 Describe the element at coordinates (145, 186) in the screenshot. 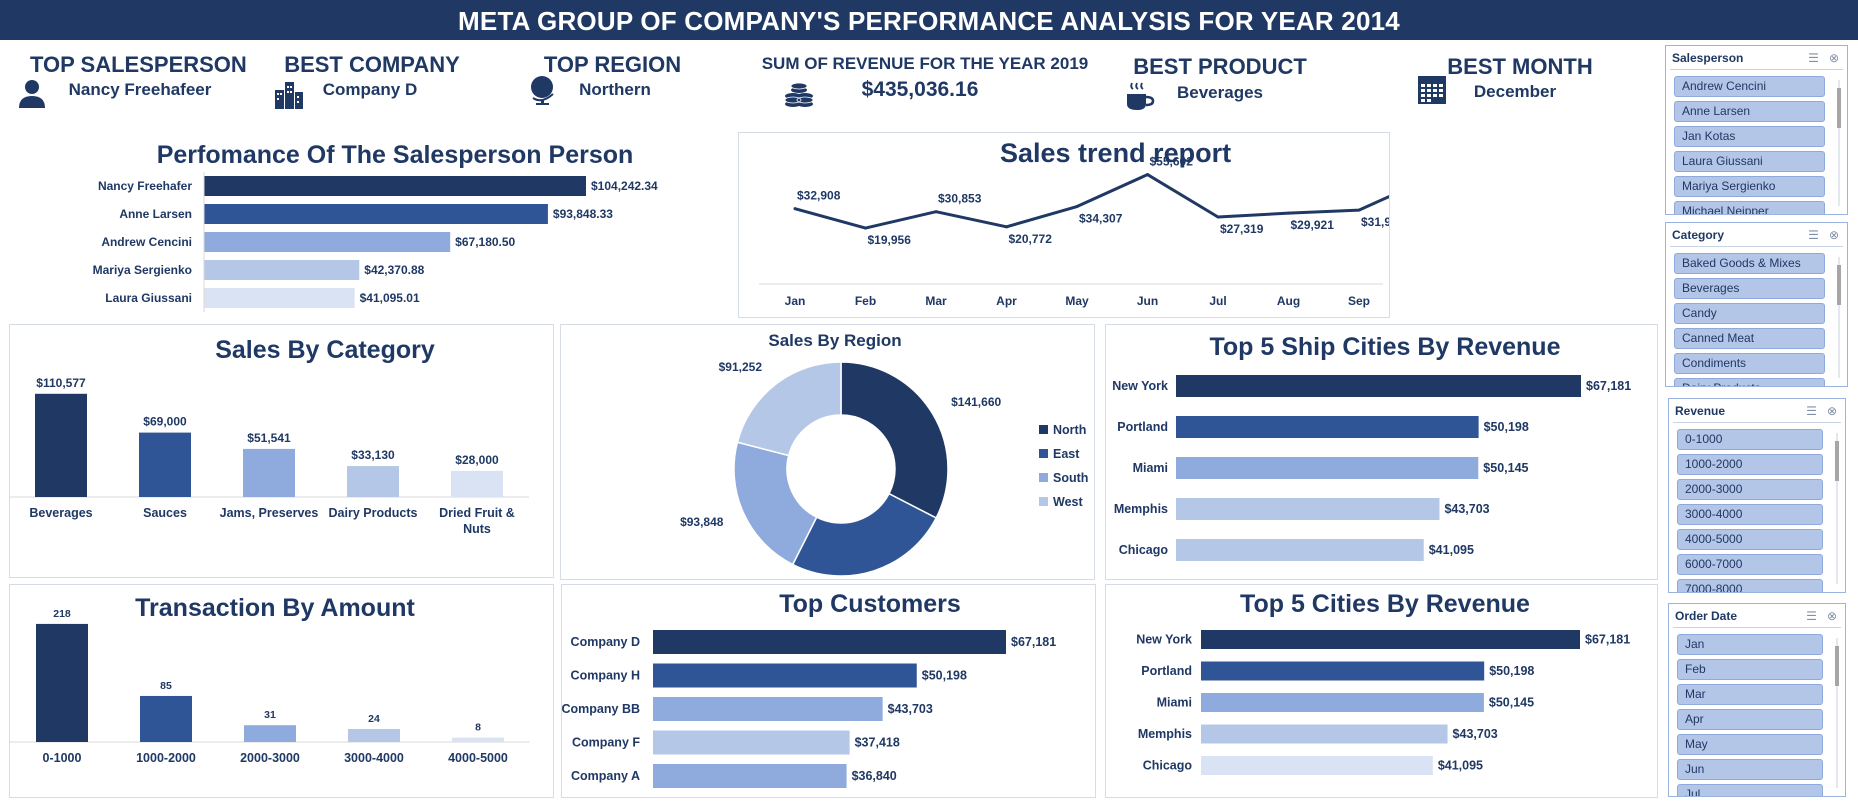

I see `category-label: Nancy Freehafer` at that location.